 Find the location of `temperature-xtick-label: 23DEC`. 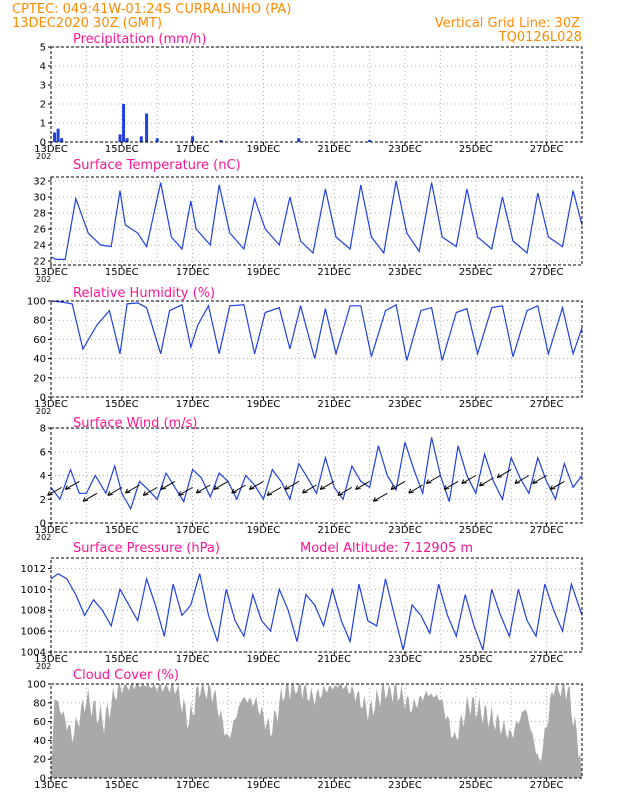

temperature-xtick-label: 23DEC is located at coordinates (405, 272).